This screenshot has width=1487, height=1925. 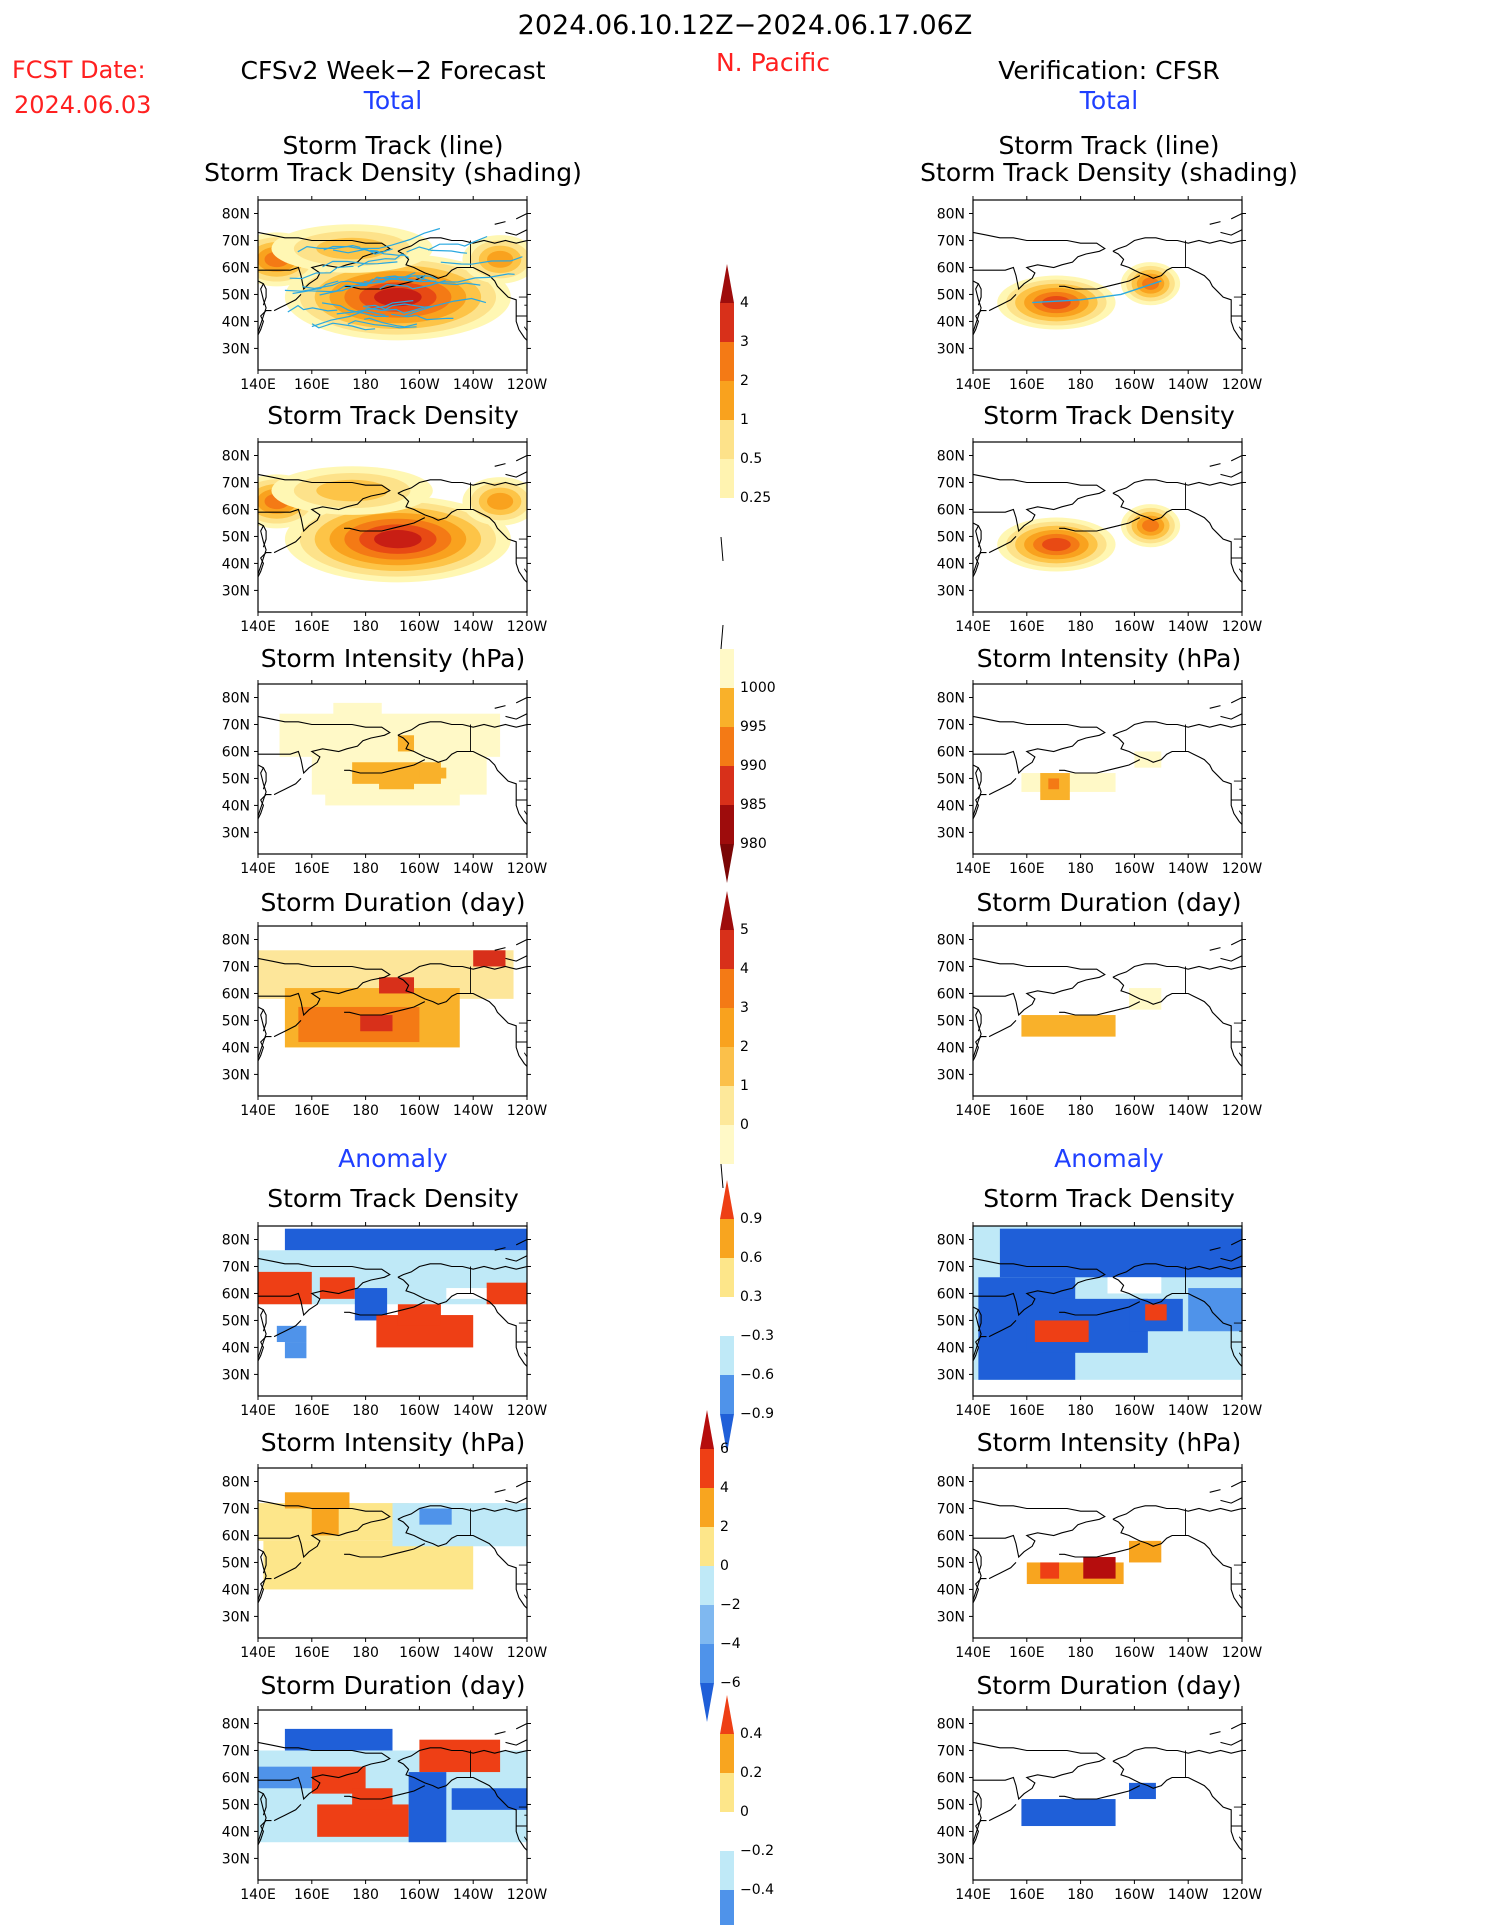 What do you see at coordinates (1109, 658) in the screenshot?
I see `right-intensity-title: Storm Intensity (hPa)` at bounding box center [1109, 658].